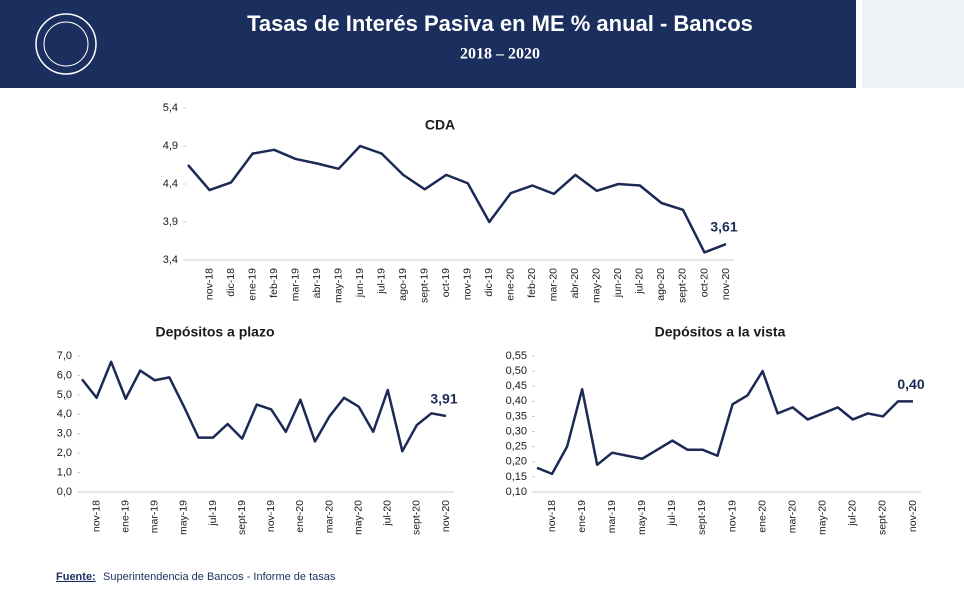 The width and height of the screenshot is (964, 599). What do you see at coordinates (516, 386) in the screenshot?
I see `y-tick-label: 0,45` at bounding box center [516, 386].